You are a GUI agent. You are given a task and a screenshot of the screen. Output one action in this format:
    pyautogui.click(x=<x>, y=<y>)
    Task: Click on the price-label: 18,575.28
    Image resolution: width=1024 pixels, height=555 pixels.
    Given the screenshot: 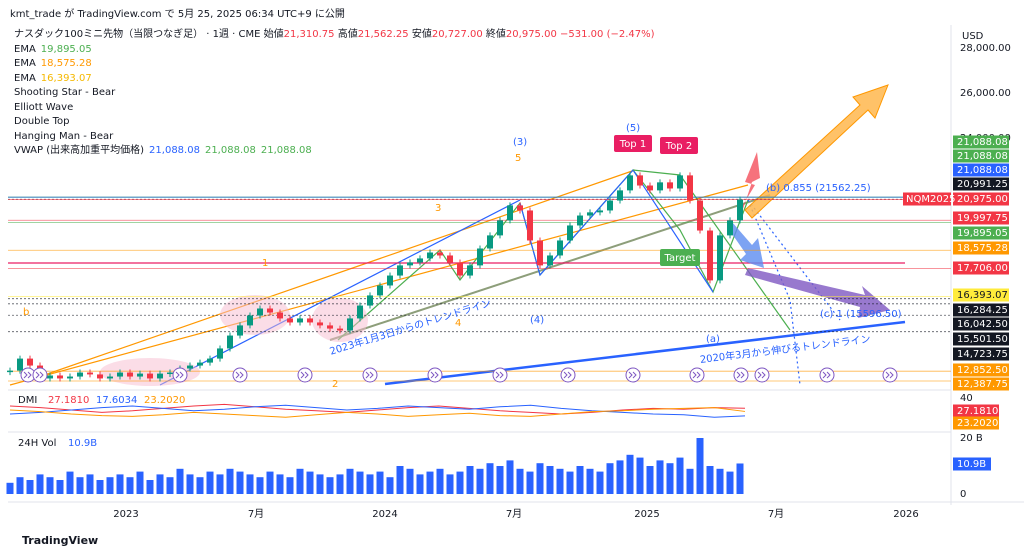 What is the action you would take?
    pyautogui.click(x=982, y=248)
    